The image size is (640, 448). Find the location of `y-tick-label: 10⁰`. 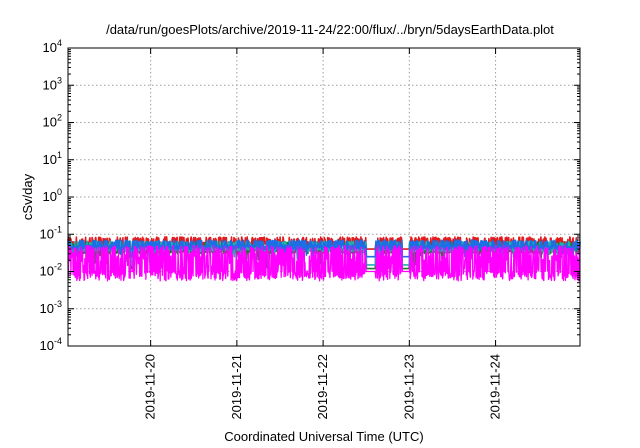

y-tick-label: 10⁰ is located at coordinates (52, 195).